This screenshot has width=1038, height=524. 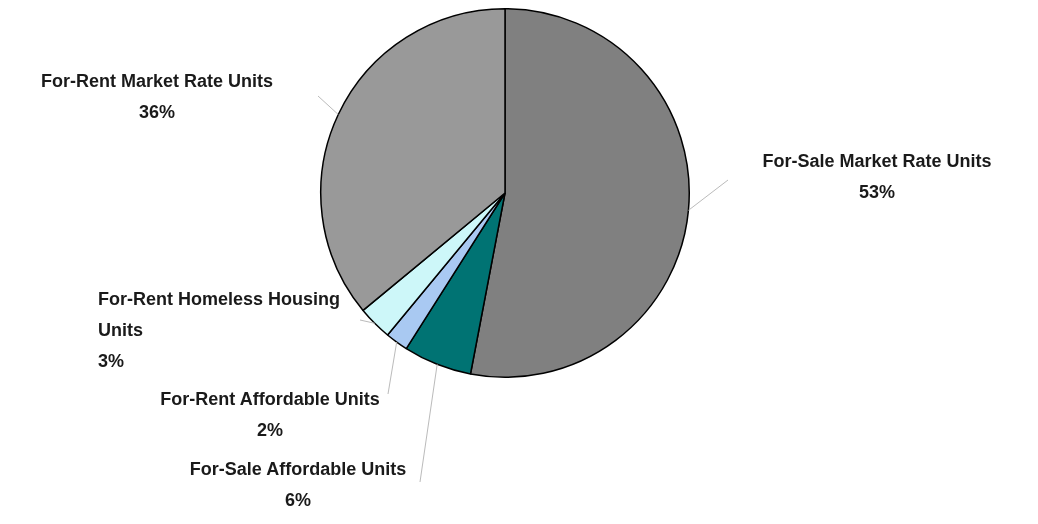 I want to click on slice-label: For-Rent Market Rate Units, so click(x=157, y=80).